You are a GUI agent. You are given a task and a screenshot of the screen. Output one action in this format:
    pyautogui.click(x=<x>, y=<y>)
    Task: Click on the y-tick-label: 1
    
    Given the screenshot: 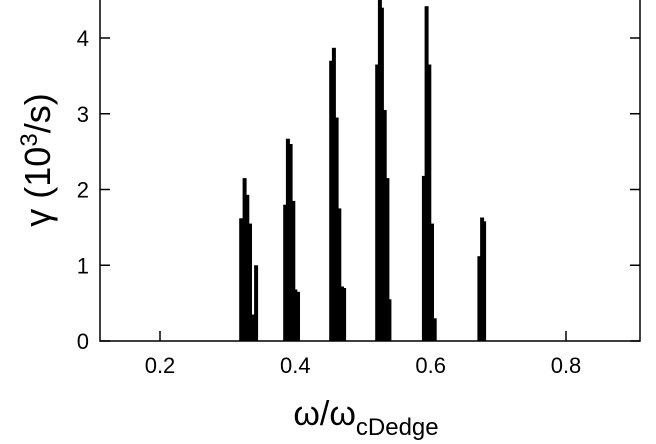 What is the action you would take?
    pyautogui.click(x=83, y=265)
    